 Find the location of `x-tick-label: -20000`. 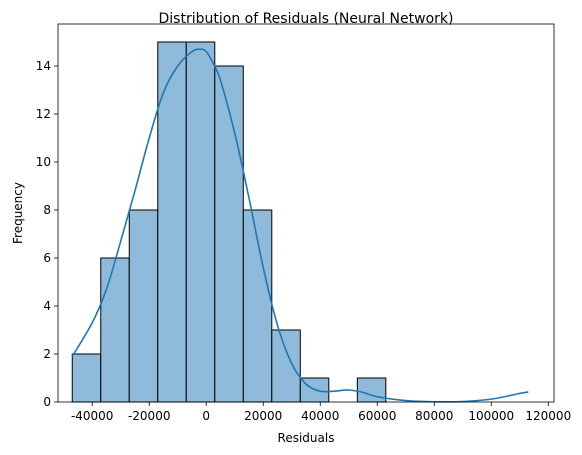

x-tick-label: -20000 is located at coordinates (149, 416).